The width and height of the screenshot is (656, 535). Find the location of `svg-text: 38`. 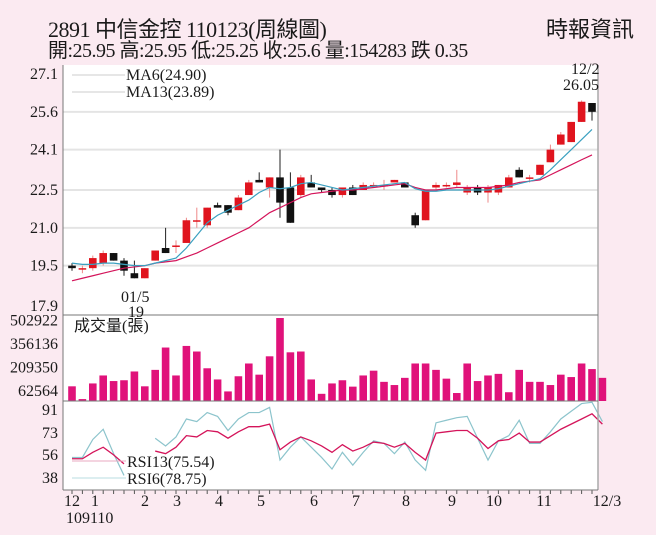

svg-text: 38 is located at coordinates (50, 478).